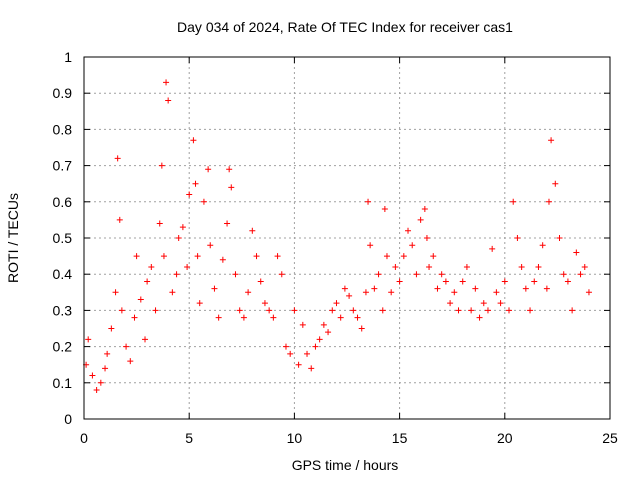 Image resolution: width=640 pixels, height=480 pixels. I want to click on y-tick-label: 0.9, so click(63, 93).